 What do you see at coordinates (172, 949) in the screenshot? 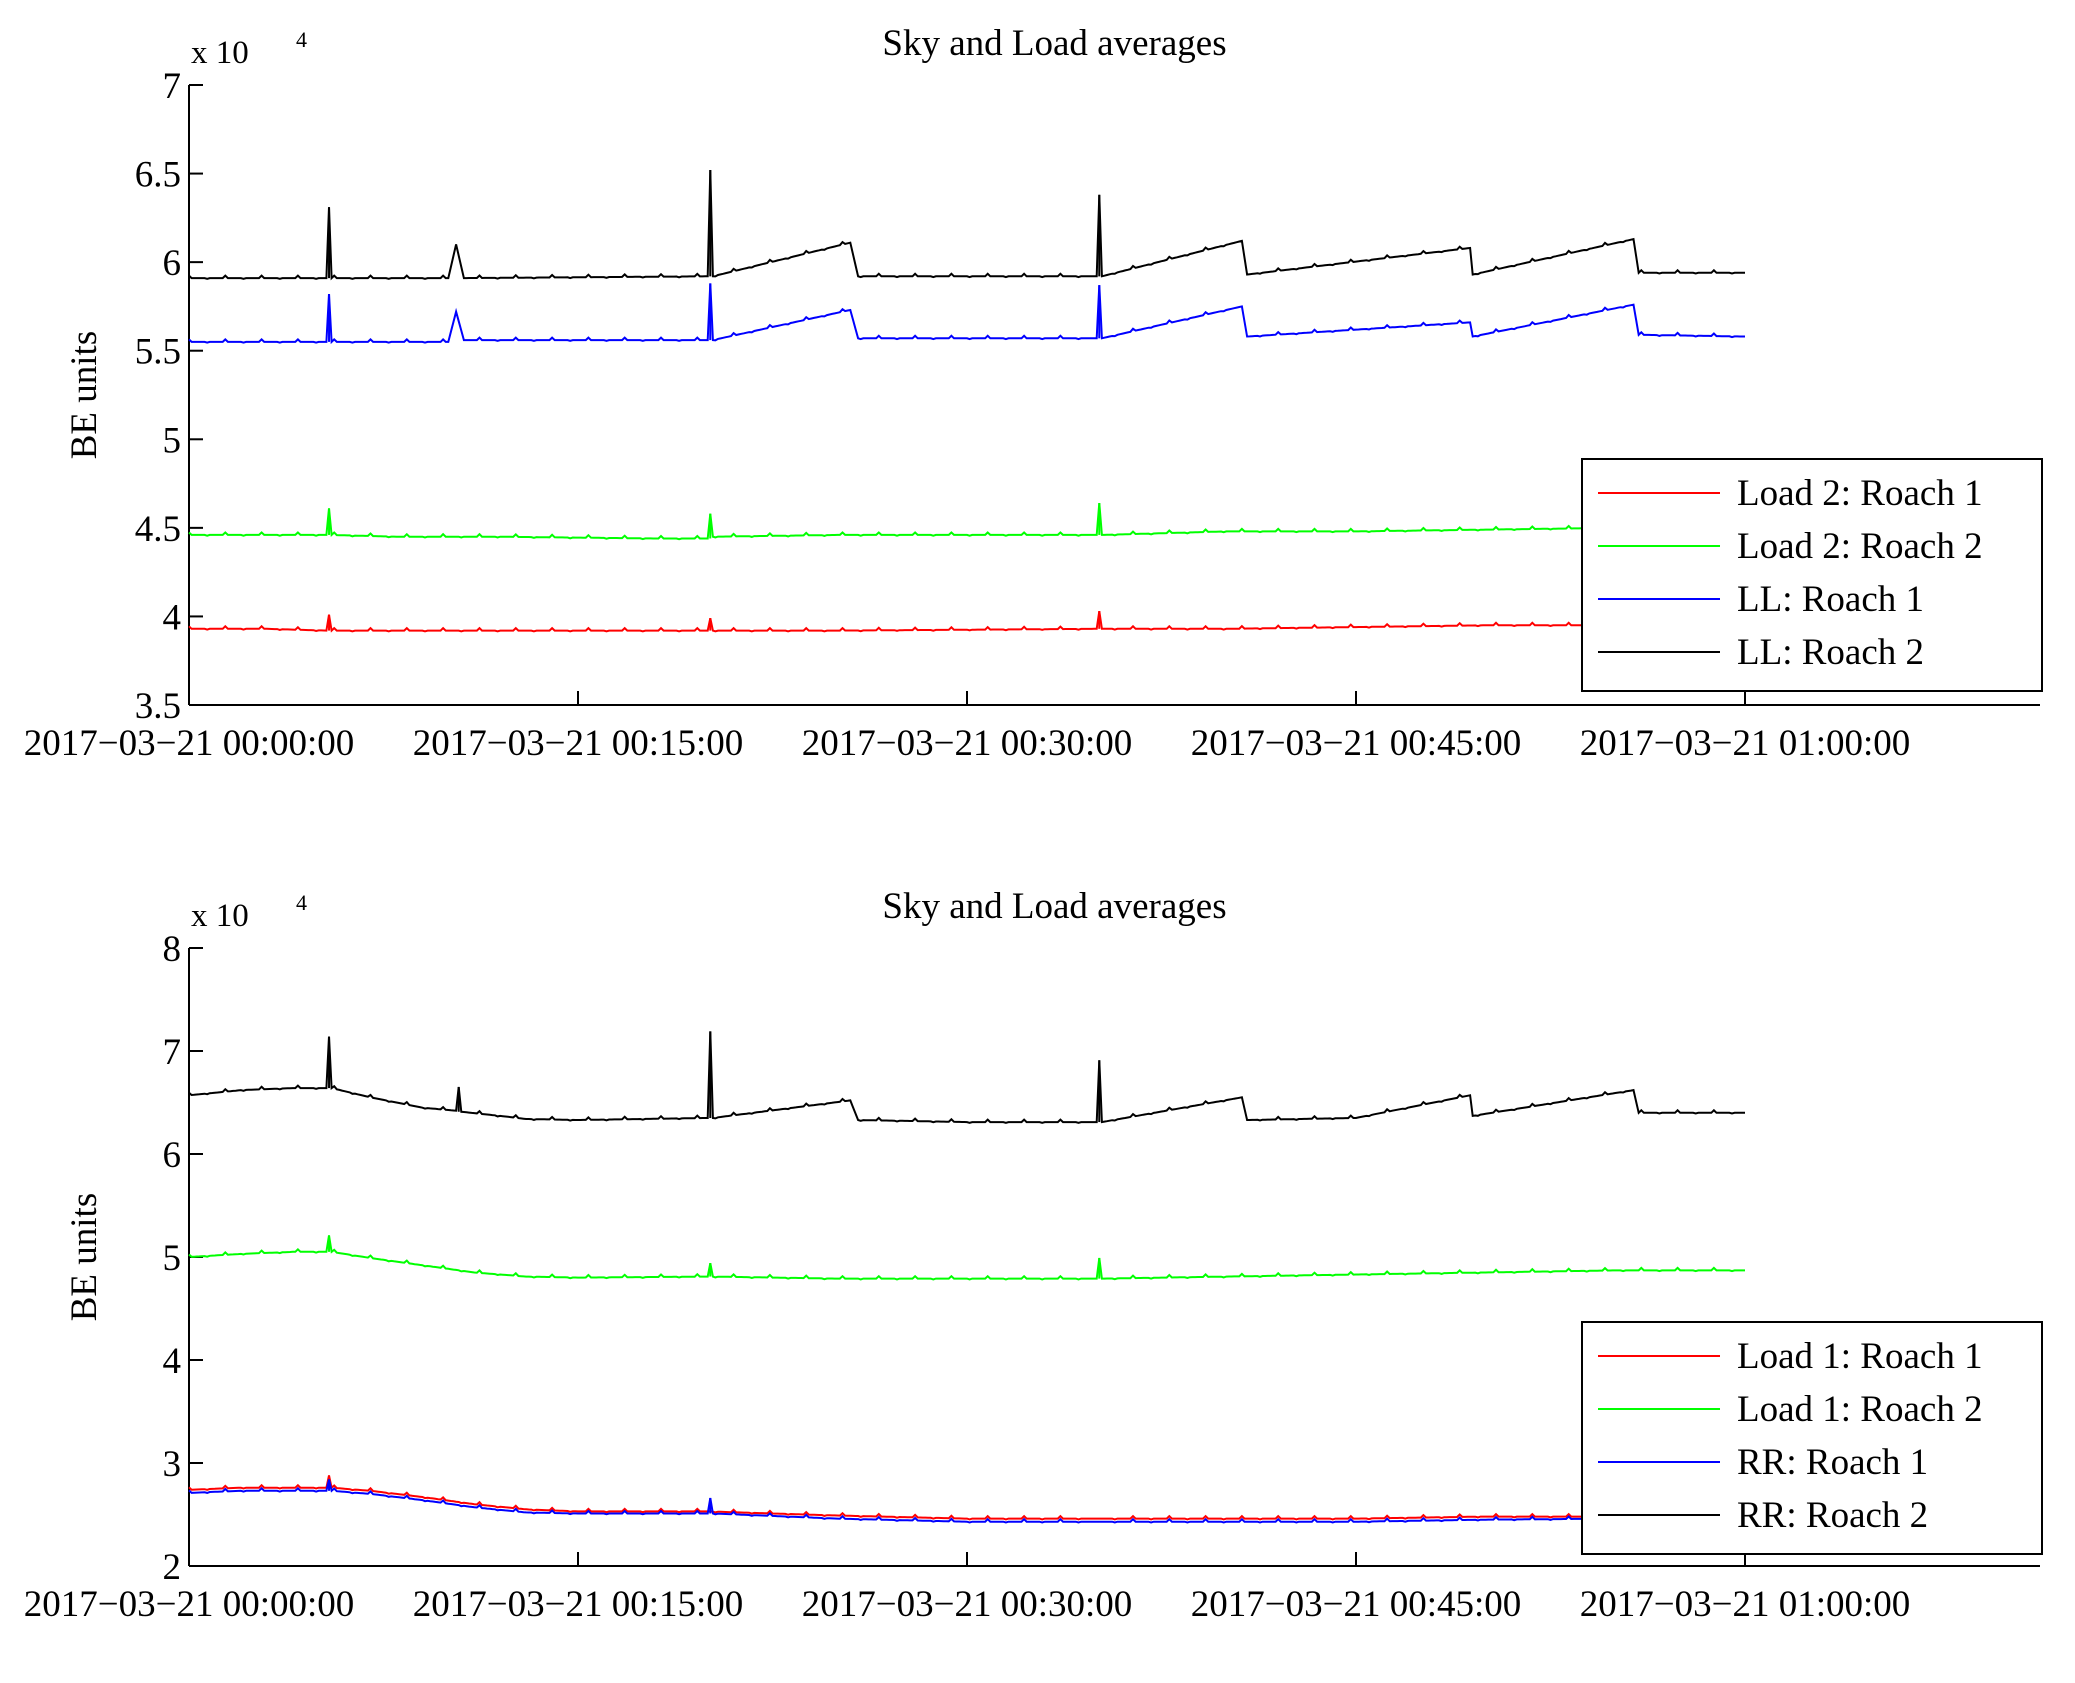
I see `y-tick-label: 8` at bounding box center [172, 949].